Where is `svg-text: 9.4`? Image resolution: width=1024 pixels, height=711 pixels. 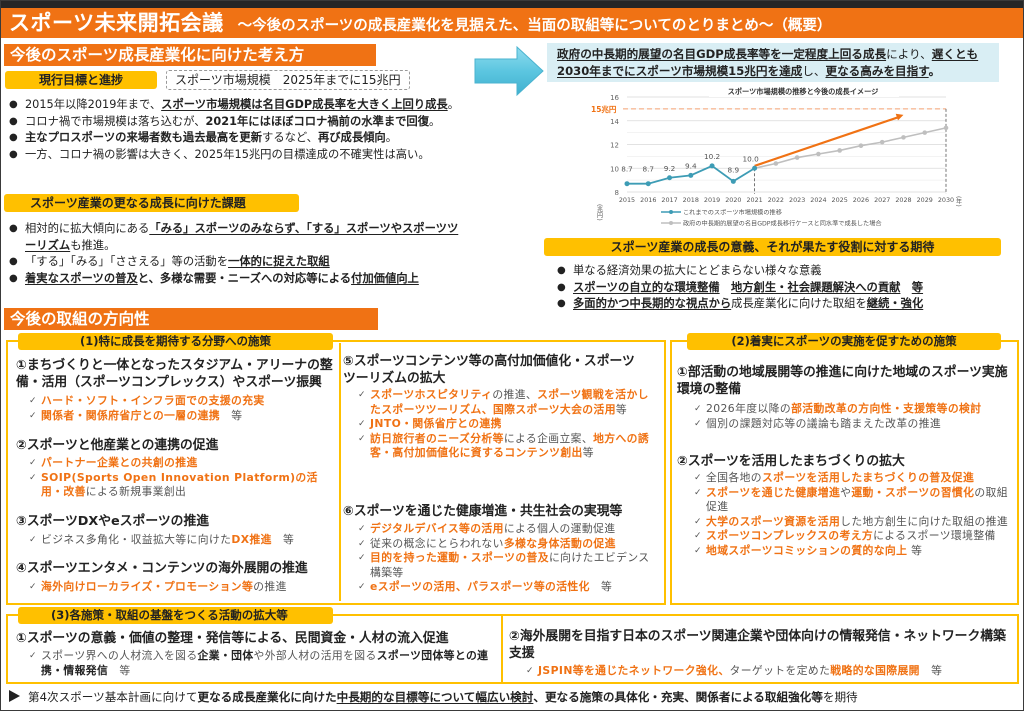 svg-text: 9.4 is located at coordinates (691, 165).